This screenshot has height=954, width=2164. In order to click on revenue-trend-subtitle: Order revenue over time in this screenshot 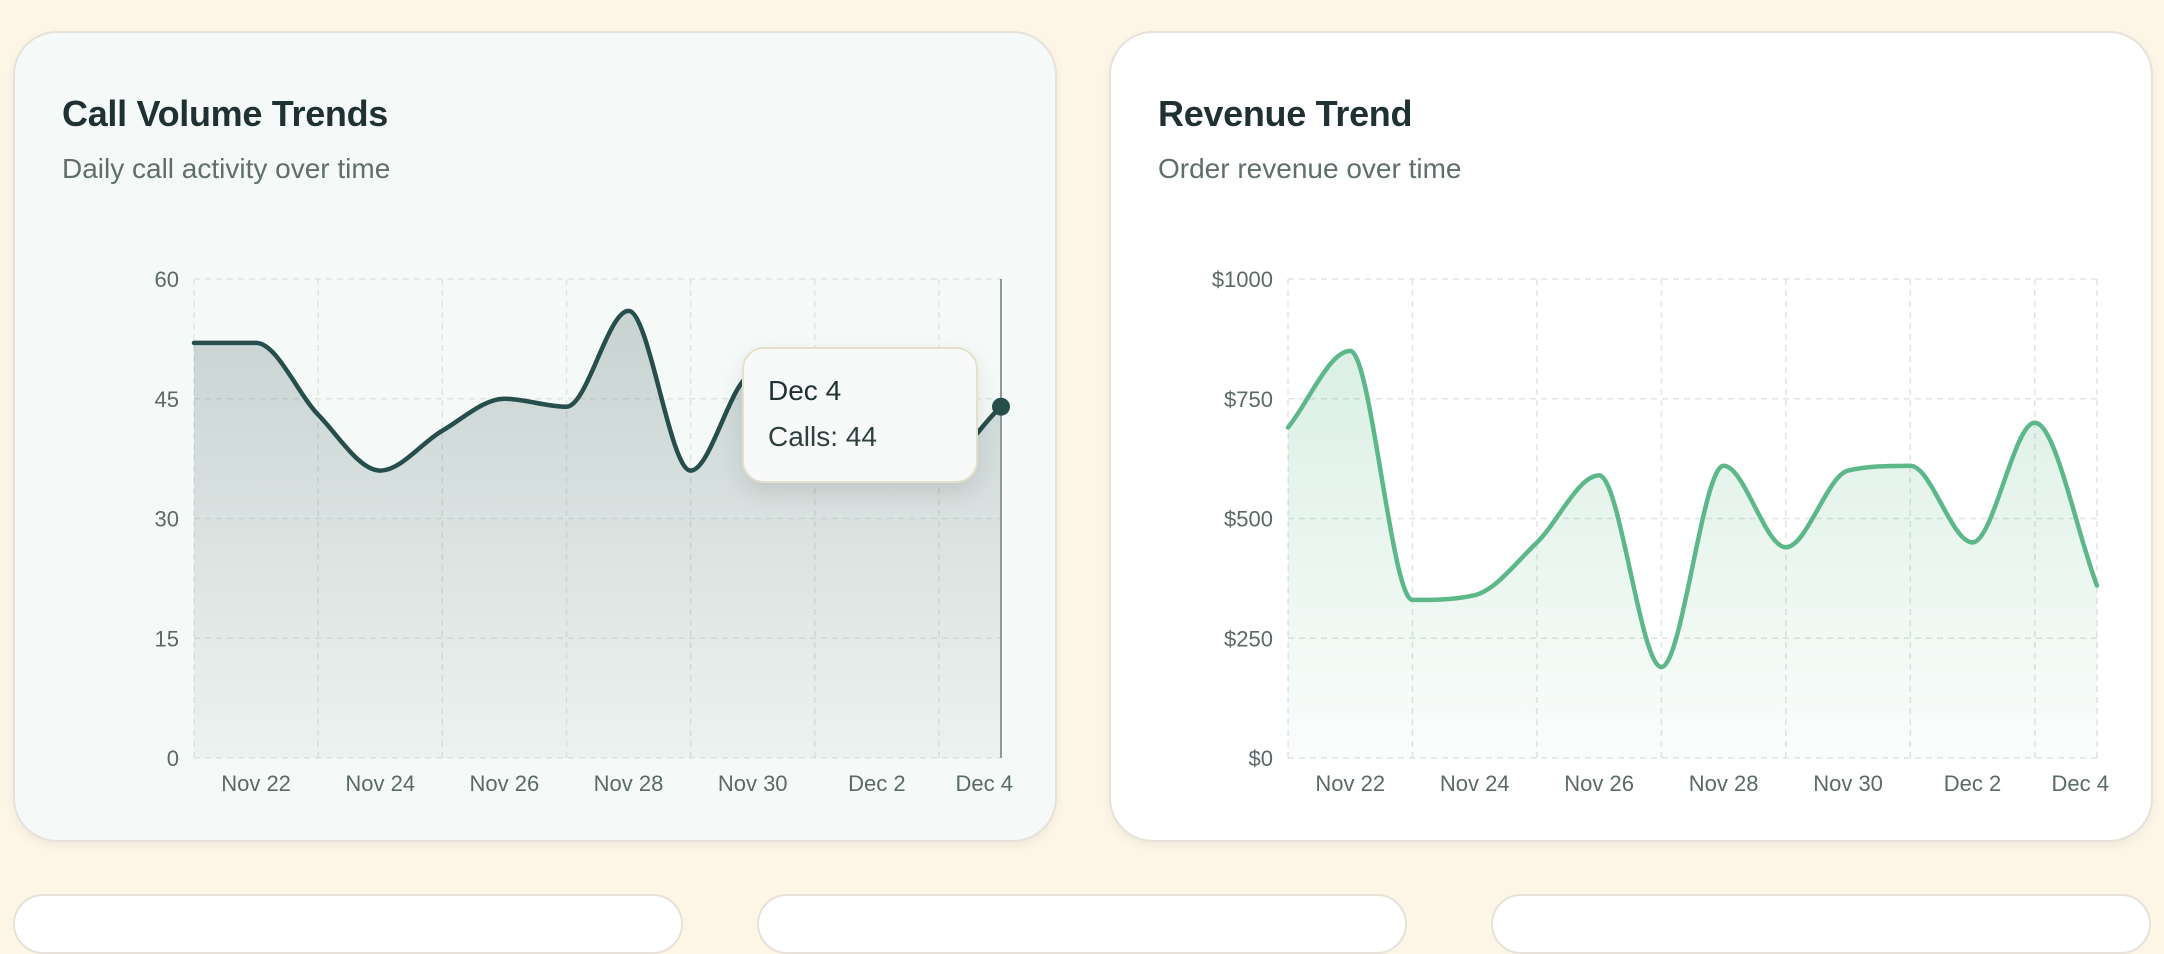, I will do `click(1310, 168)`.